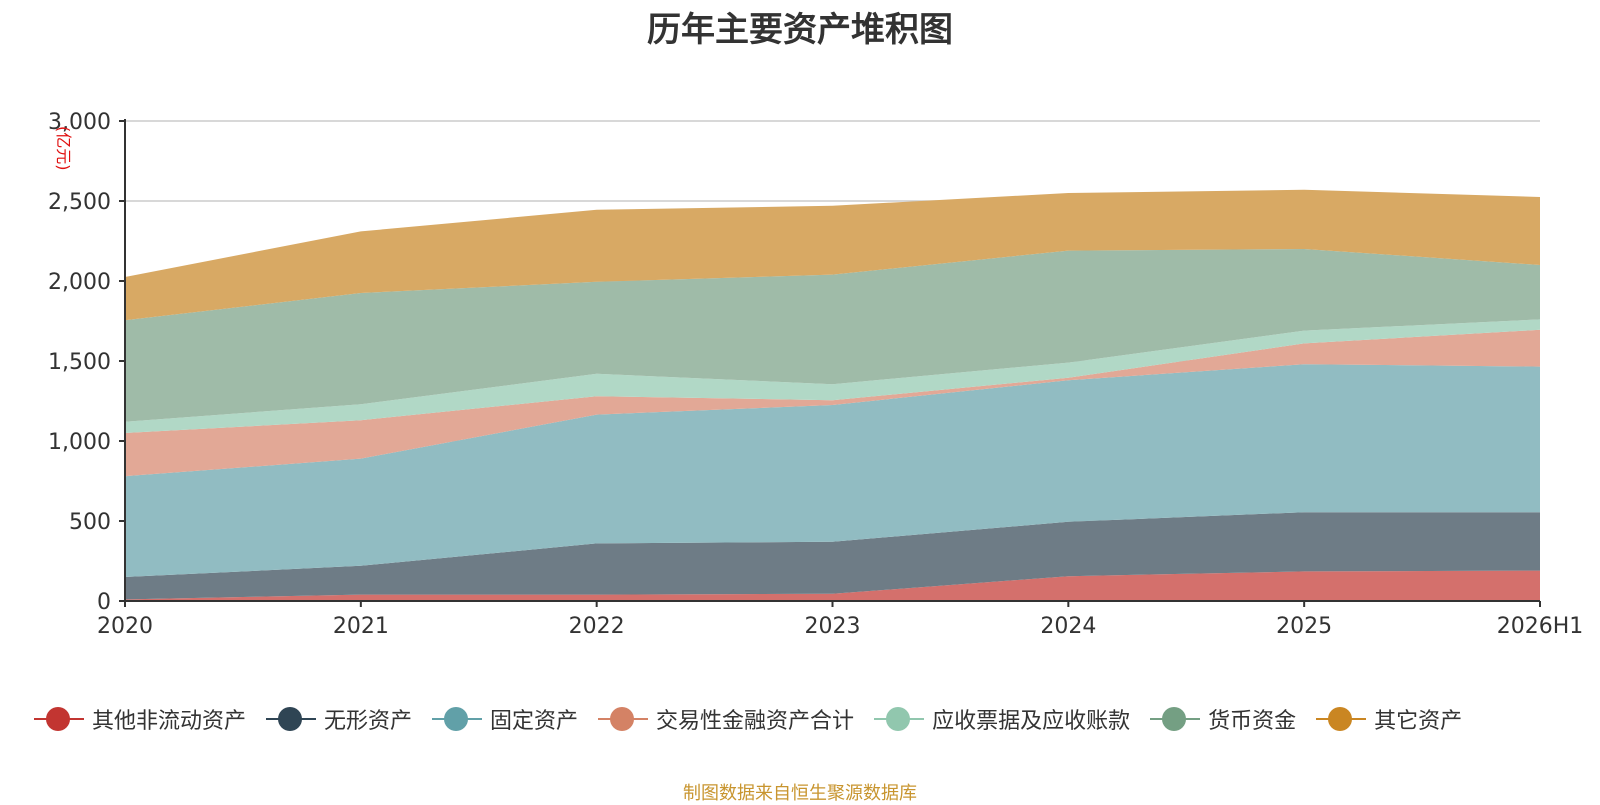 The image size is (1600, 805). What do you see at coordinates (833, 626) in the screenshot?
I see `x-tick-label: 2023` at bounding box center [833, 626].